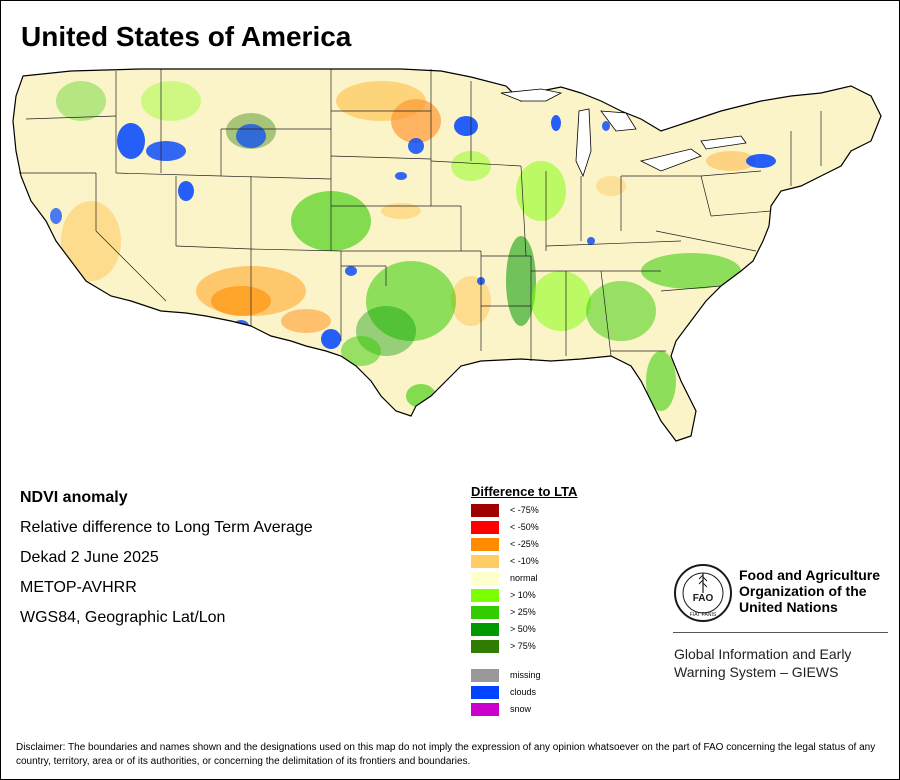 The image size is (900, 780). Describe the element at coordinates (561, 528) in the screenshot. I see `legend-item: < -50%` at that location.